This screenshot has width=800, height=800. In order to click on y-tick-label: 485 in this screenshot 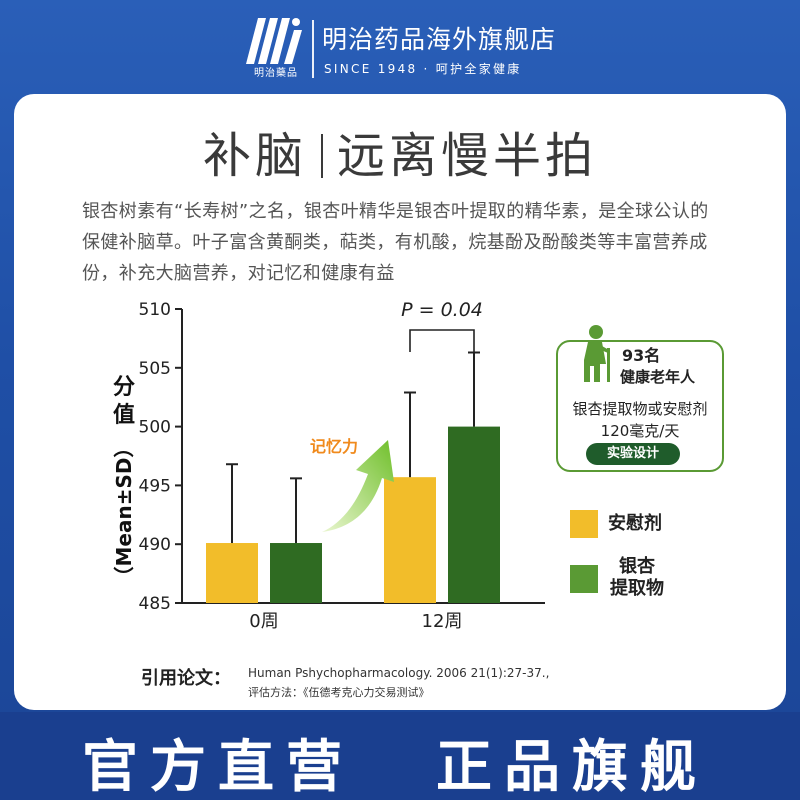, I will do `click(155, 604)`.